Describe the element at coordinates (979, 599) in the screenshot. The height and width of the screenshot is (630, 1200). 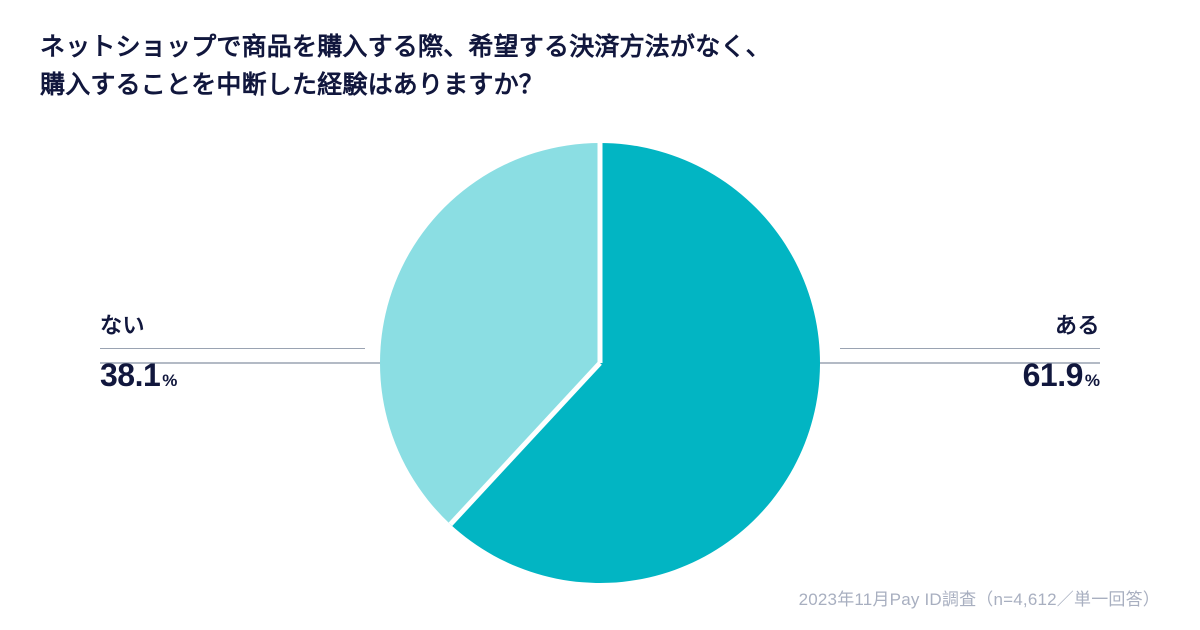
I see `survey-source-note: 2023年11月Pay ID調査（n=4,612／単一回答）` at that location.